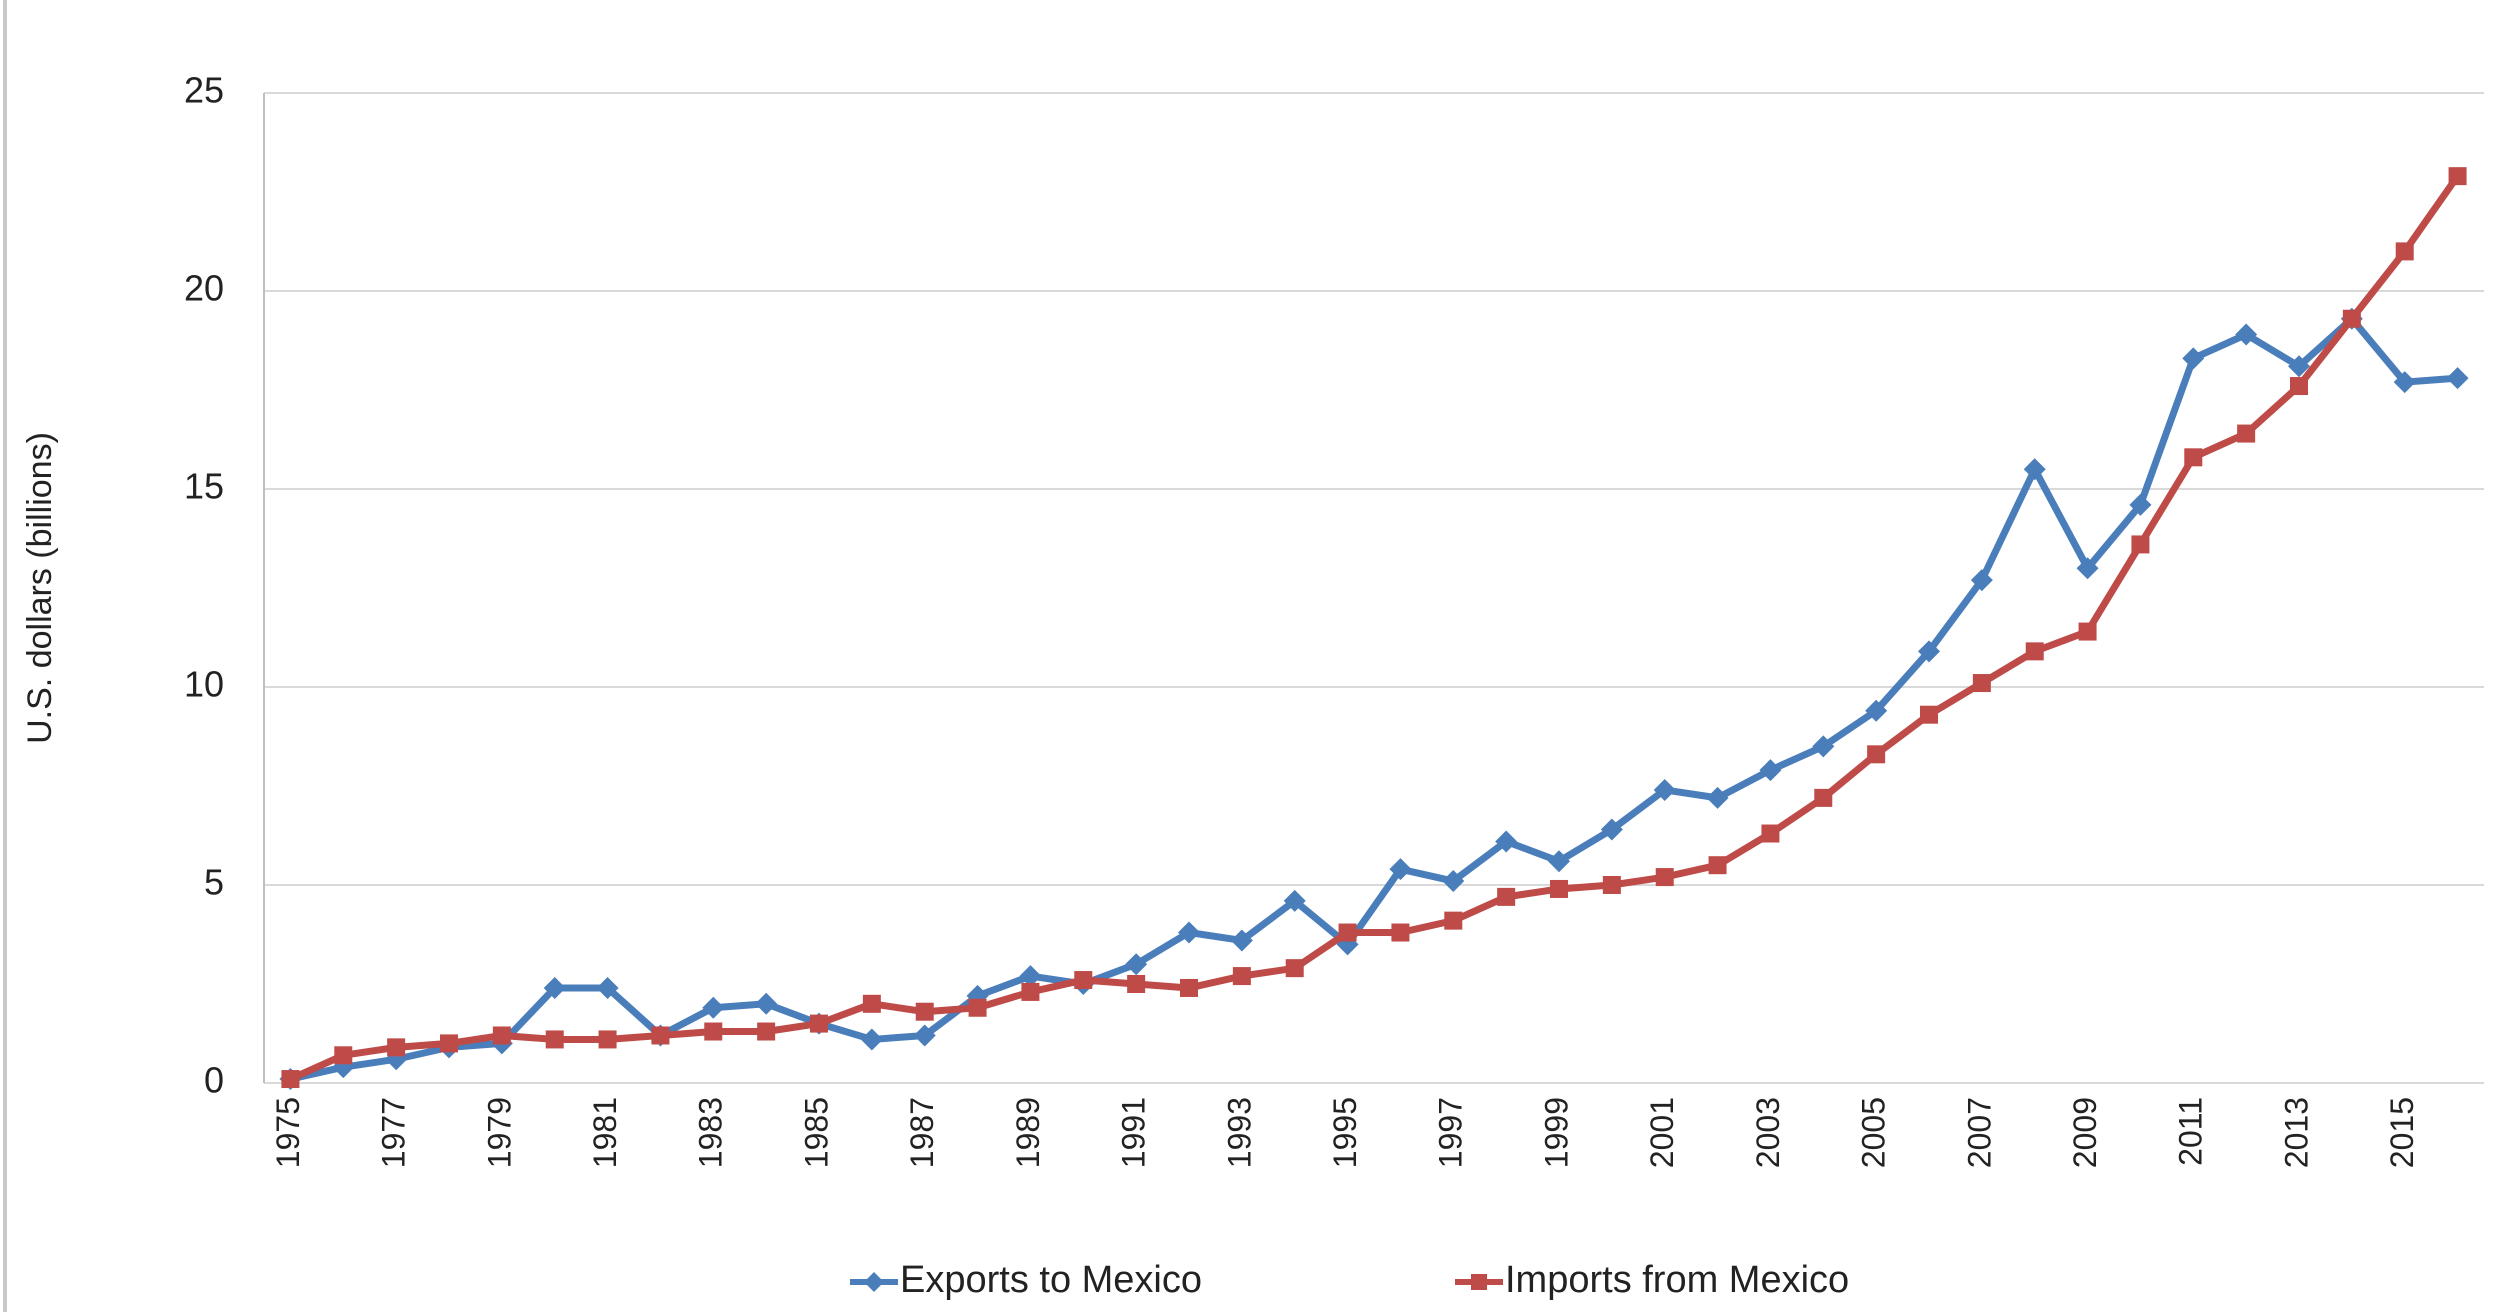  Describe the element at coordinates (816, 1132) in the screenshot. I see `x-tick-label: 1985` at that location.